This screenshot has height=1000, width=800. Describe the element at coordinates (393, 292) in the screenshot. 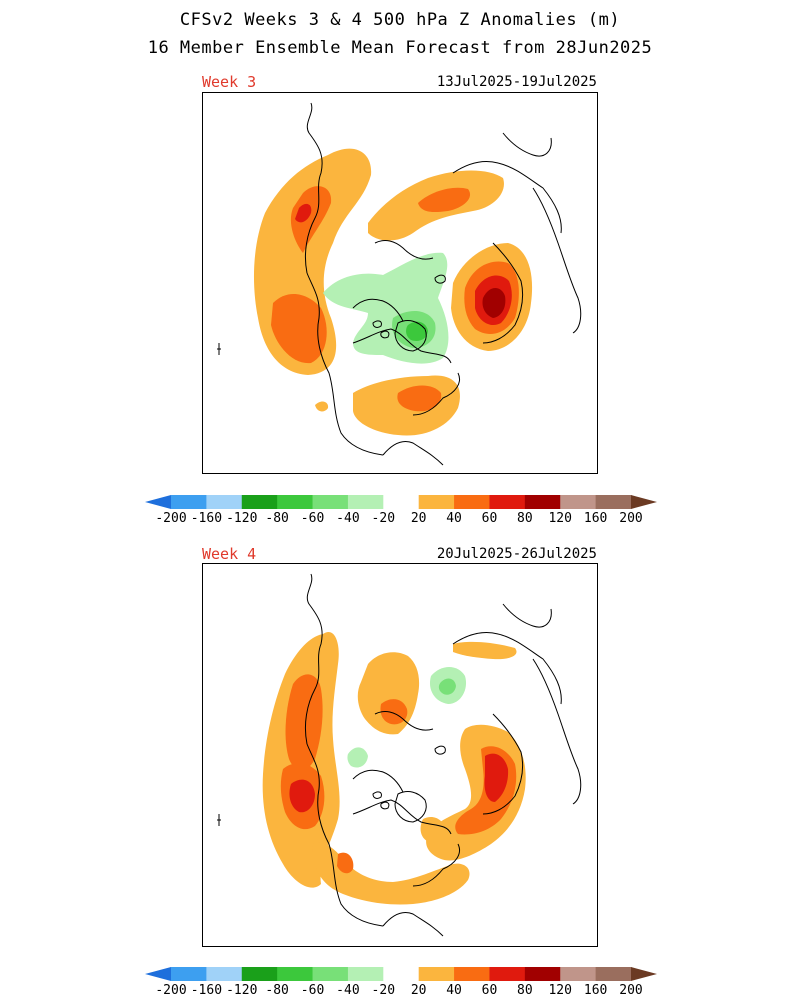

I see `week3-anomaly-fields` at that location.